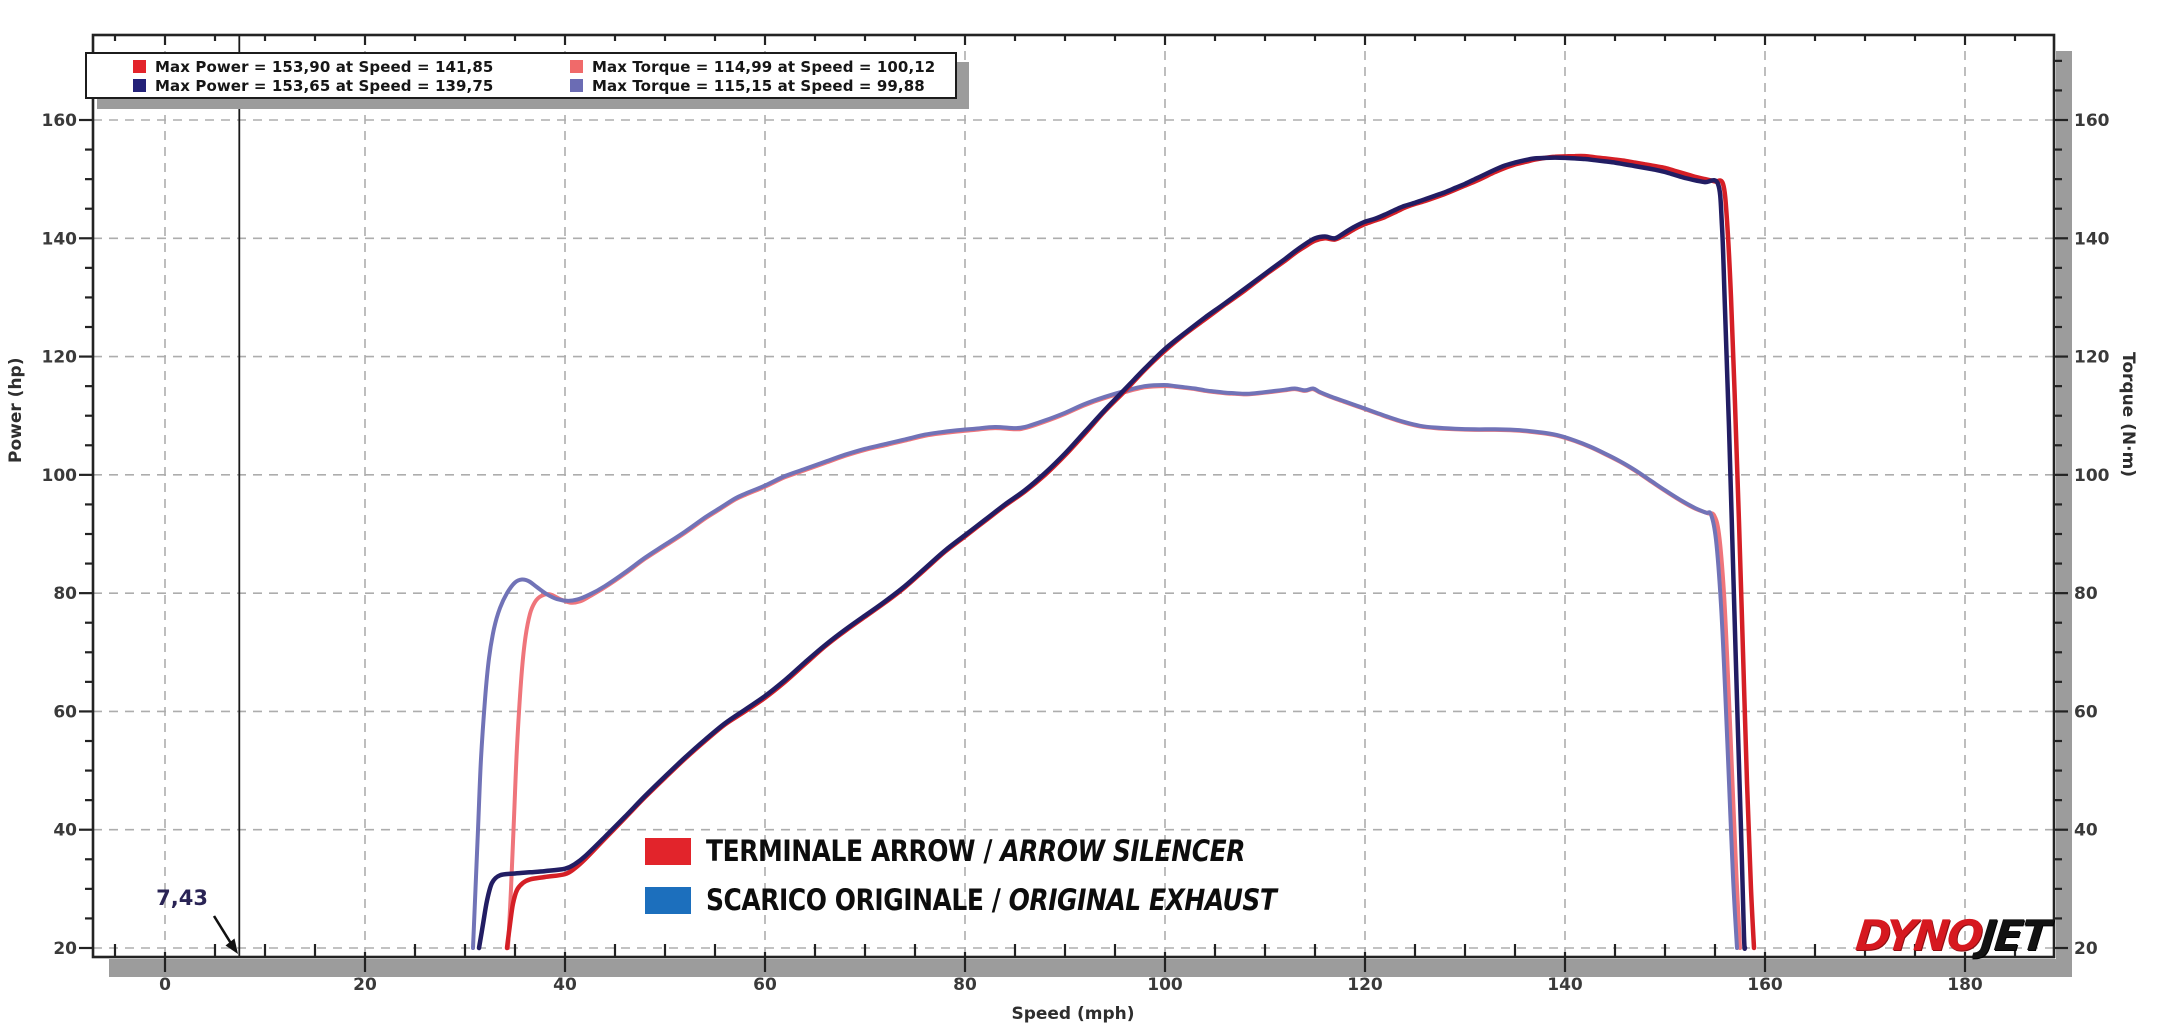 Image resolution: width=2167 pixels, height=1033 pixels. Describe the element at coordinates (565, 985) in the screenshot. I see `x-tick-label: 40` at that location.